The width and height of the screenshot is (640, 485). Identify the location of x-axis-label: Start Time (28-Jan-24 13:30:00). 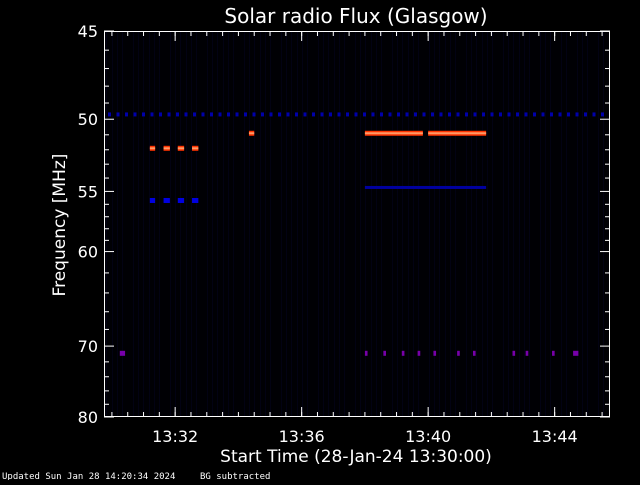
(356, 457).